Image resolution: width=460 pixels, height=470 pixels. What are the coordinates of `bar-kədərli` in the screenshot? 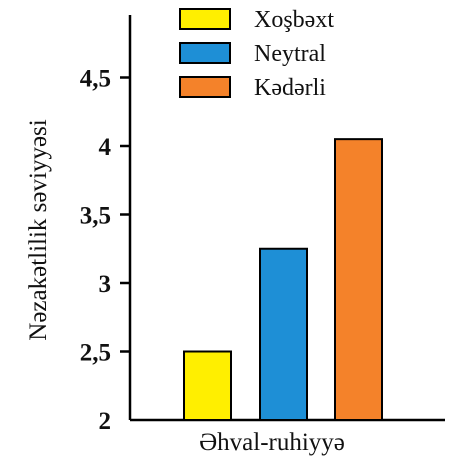 It's located at (358, 279).